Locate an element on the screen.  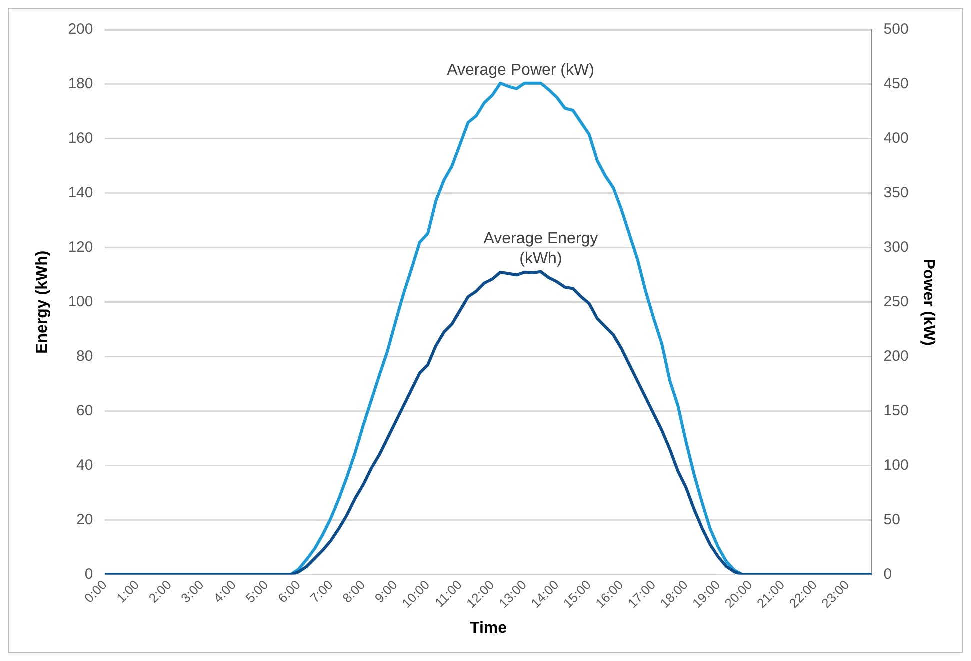
y2-tick-label: 200 is located at coordinates (896, 356).